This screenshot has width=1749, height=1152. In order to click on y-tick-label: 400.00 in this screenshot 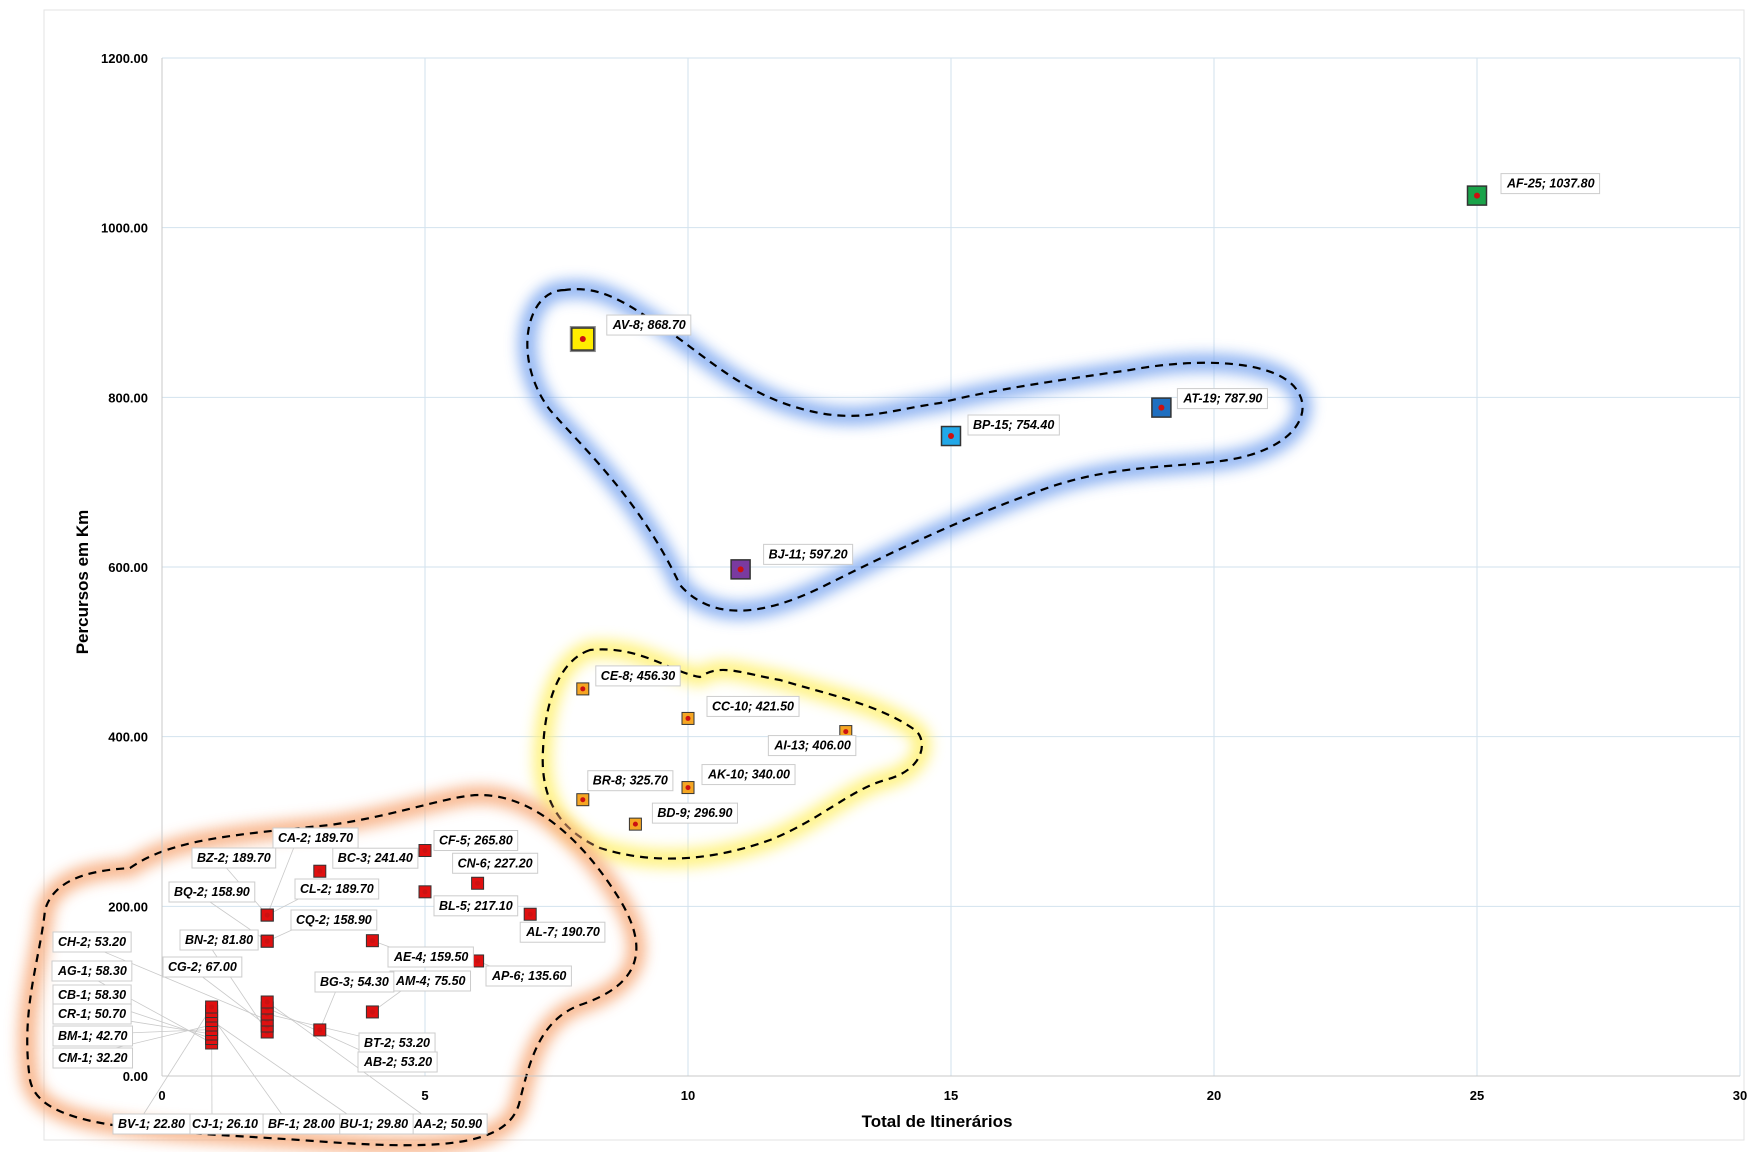, I will do `click(128, 737)`.